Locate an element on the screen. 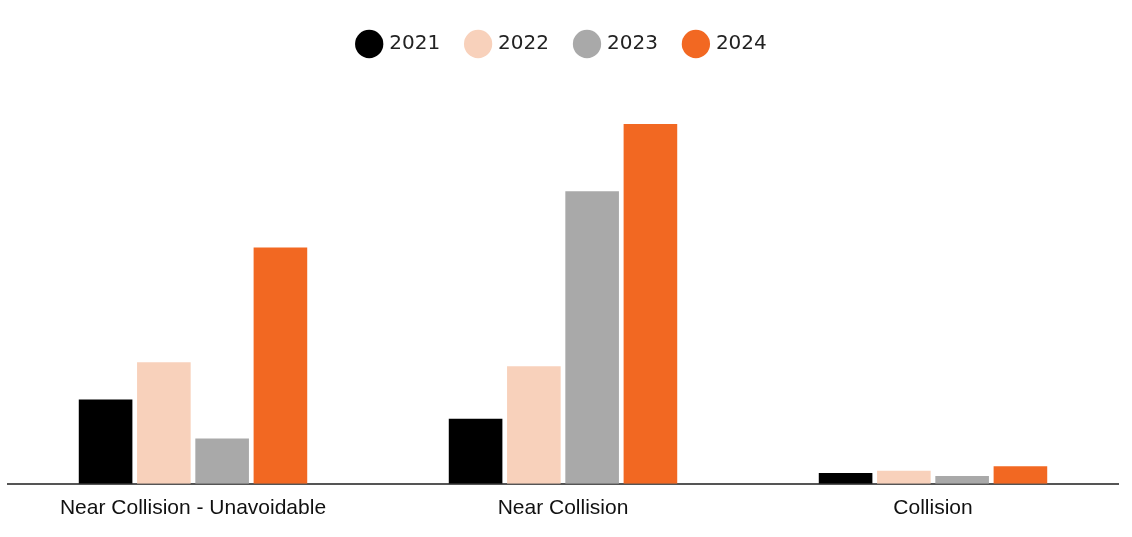  x-tick-label: Near Collision - Unavoidable is located at coordinates (193, 507).